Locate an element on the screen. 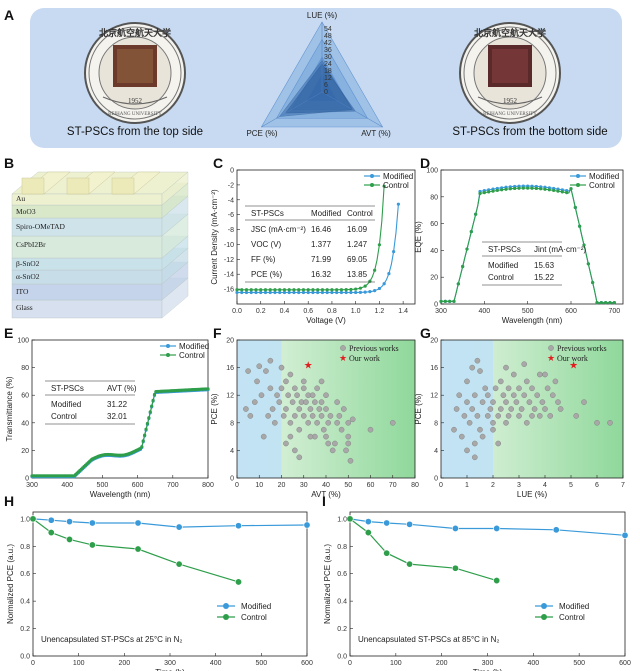  x-axis-label: LUE (%) is located at coordinates (532, 494).